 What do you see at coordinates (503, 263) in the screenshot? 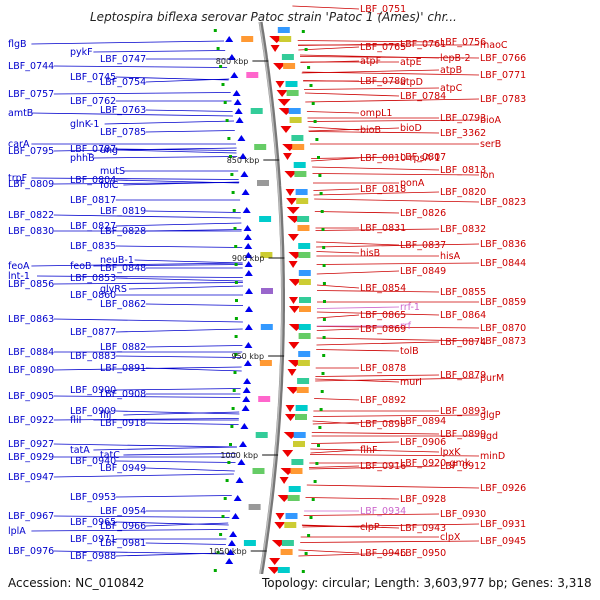
I see `gene-label-right: LBF_0844` at bounding box center [503, 263].